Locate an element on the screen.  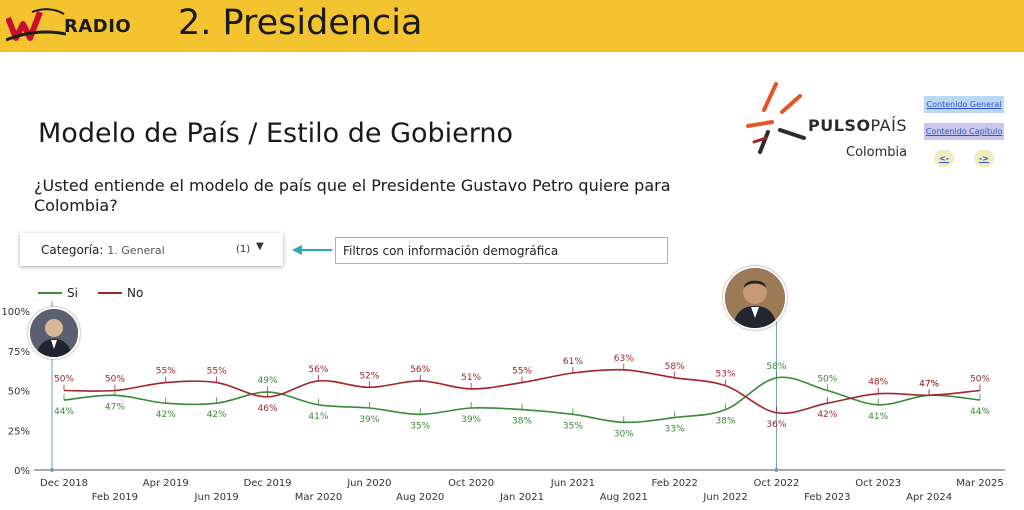
arrow-left-icon is located at coordinates (312, 250).